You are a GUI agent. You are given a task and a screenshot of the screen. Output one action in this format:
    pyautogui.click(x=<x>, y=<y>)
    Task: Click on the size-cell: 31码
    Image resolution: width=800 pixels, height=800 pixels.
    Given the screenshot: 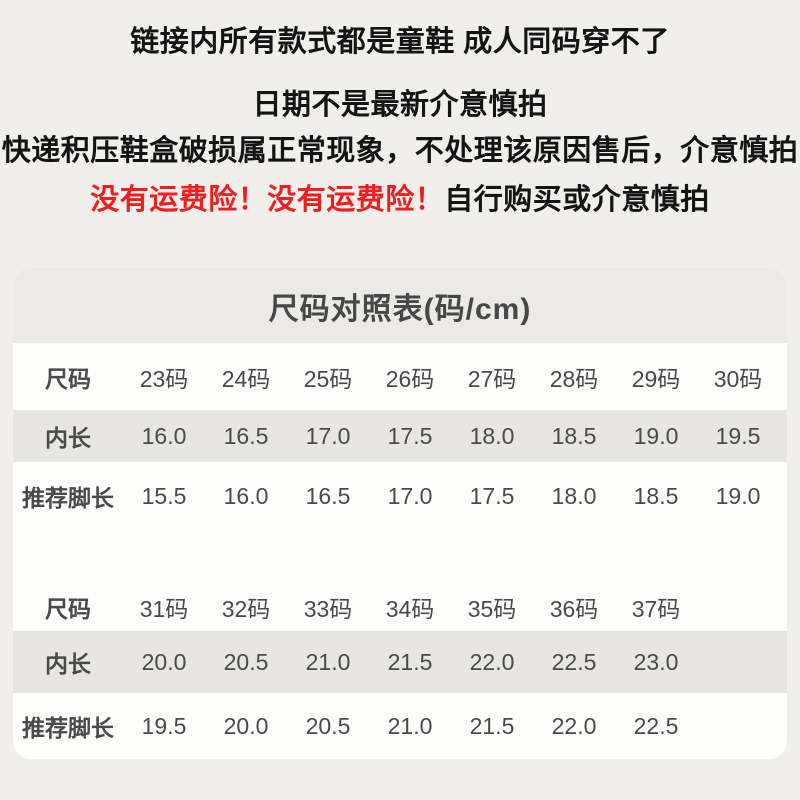 What is the action you would take?
    pyautogui.click(x=164, y=609)
    